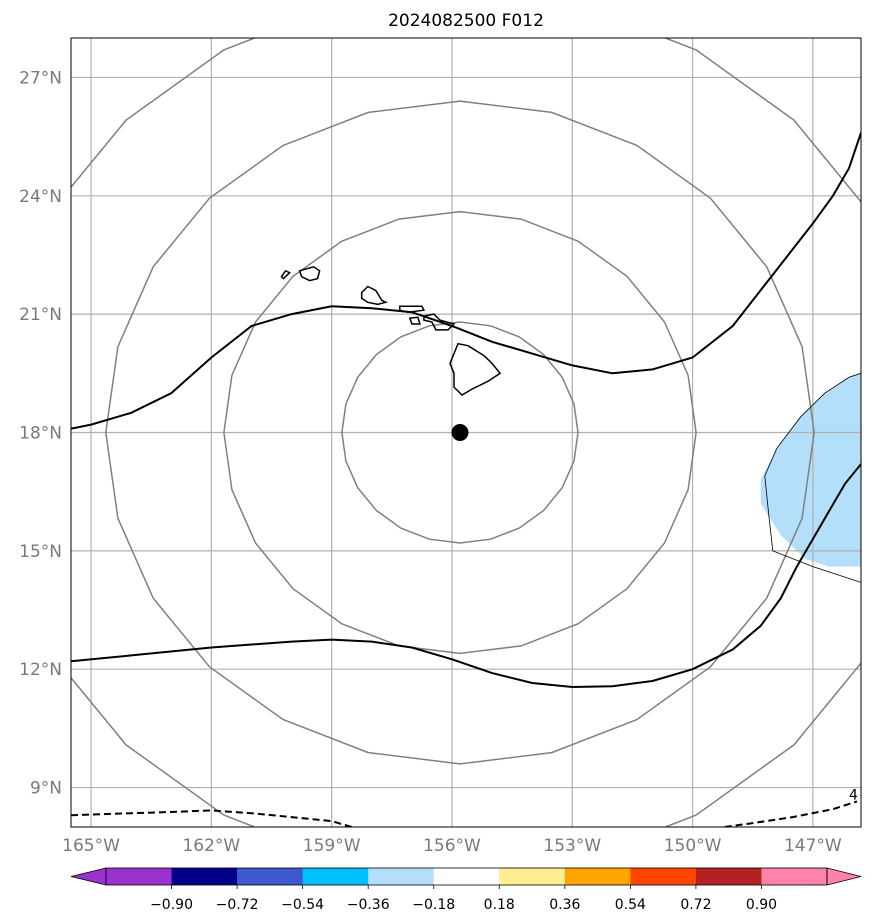 The width and height of the screenshot is (873, 924). I want to click on colorbar-label: 0.18, so click(499, 905).